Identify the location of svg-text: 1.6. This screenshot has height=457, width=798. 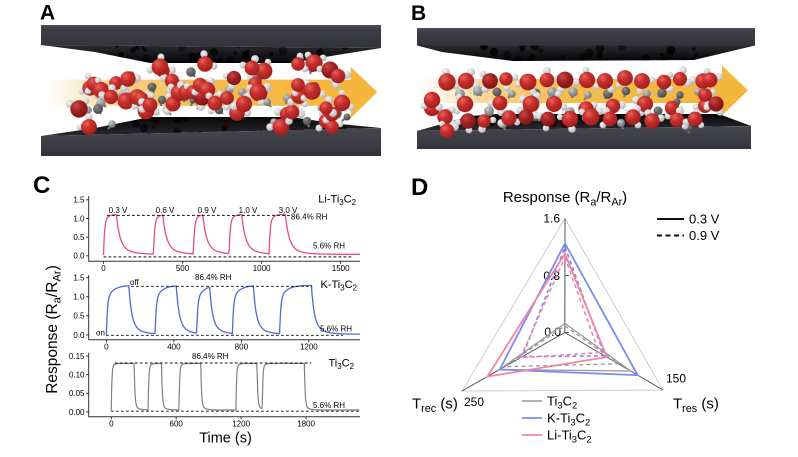
(551, 219).